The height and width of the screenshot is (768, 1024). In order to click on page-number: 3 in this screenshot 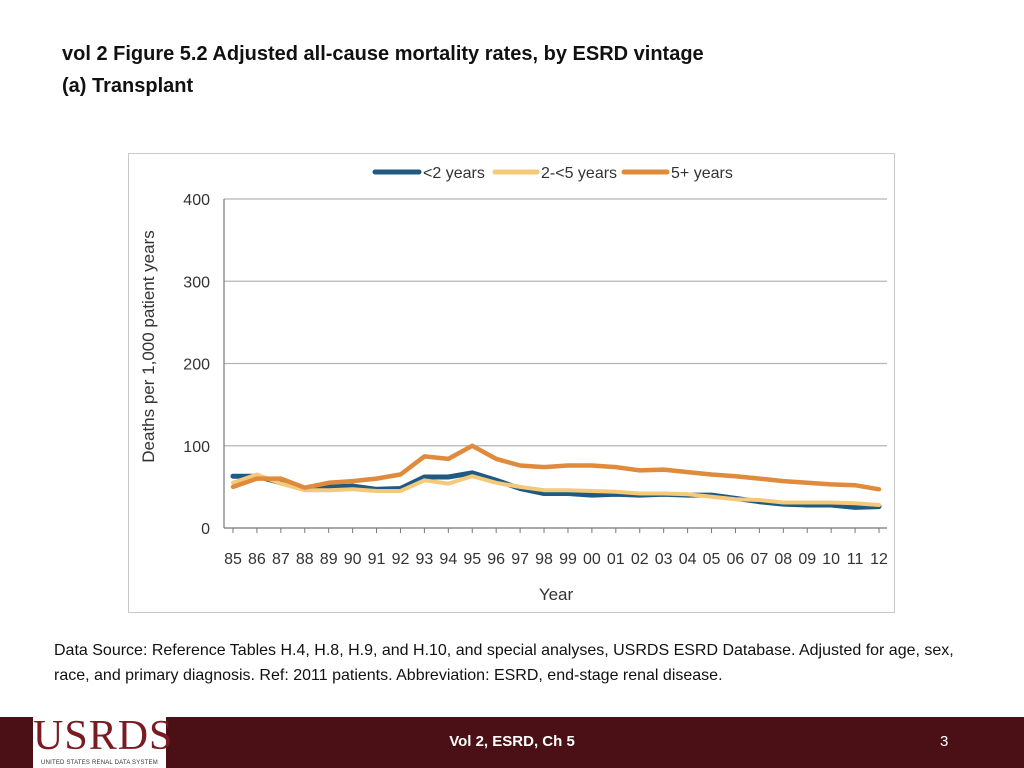, I will do `click(944, 741)`.